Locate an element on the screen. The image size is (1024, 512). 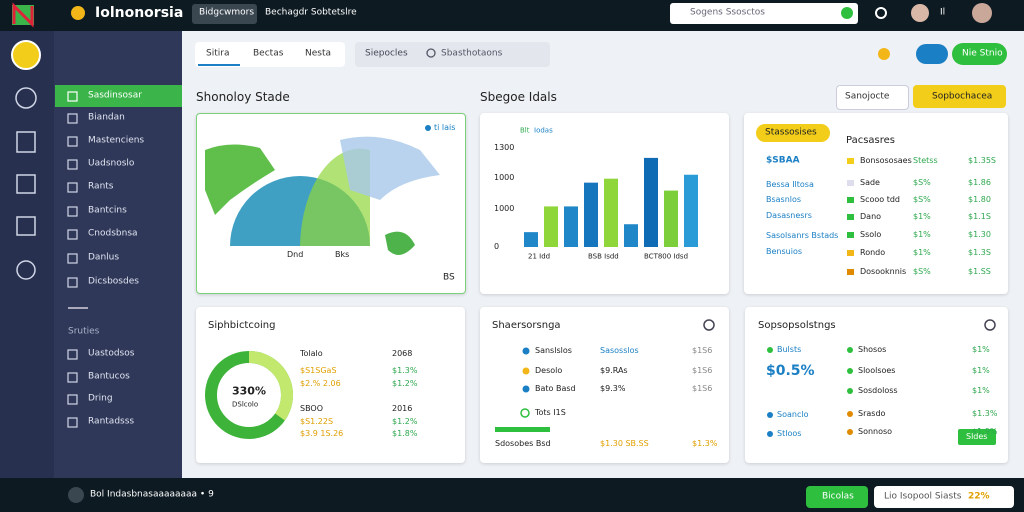
list-item: Bessa Iltosa is located at coordinates (790, 184).